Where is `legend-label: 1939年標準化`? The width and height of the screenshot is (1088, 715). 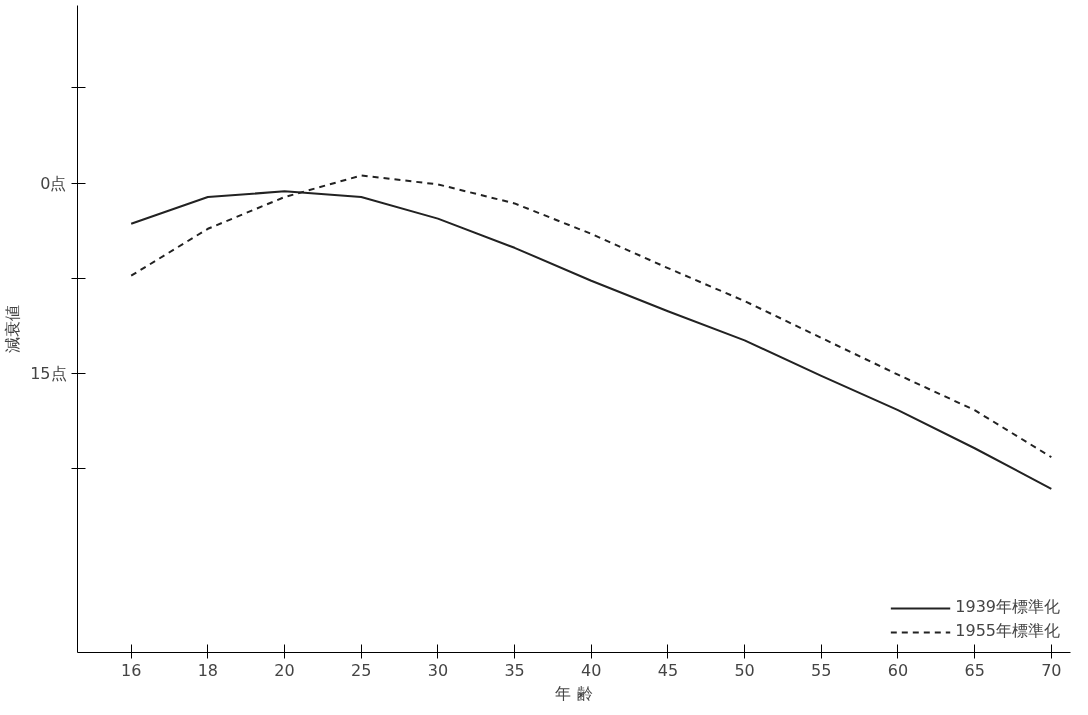 legend-label: 1939年標準化 is located at coordinates (1007, 607).